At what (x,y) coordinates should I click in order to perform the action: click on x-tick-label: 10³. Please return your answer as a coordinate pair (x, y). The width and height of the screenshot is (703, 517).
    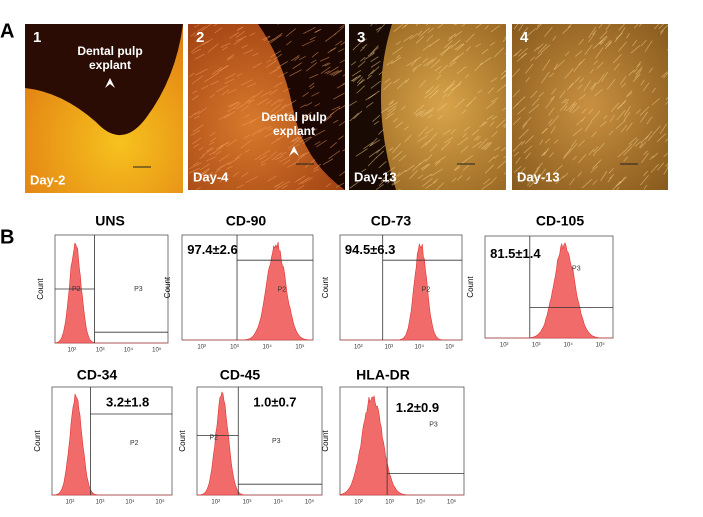
    Looking at the image, I should click on (247, 503).